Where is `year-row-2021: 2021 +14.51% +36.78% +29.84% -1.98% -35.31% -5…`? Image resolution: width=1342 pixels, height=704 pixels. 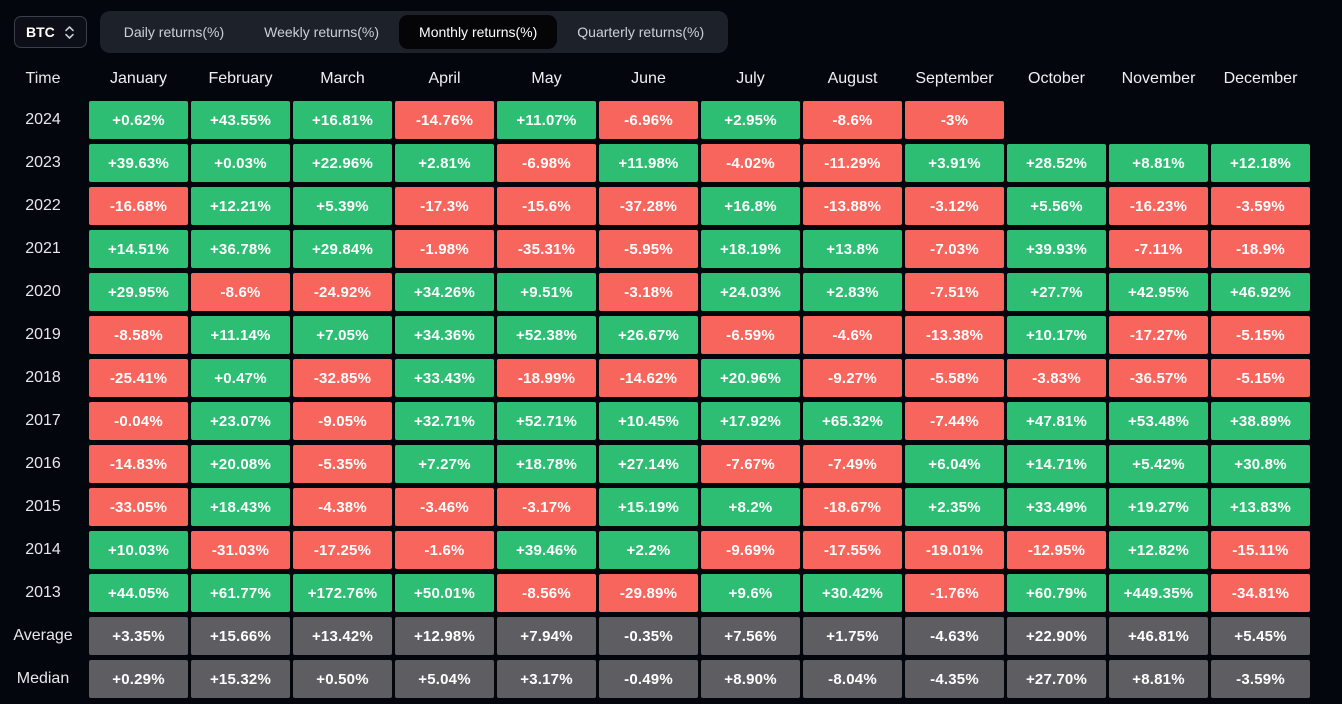 year-row-2021: 2021 +14.51% +36.78% +29.84% -1.98% -35.31% -5… is located at coordinates (671, 249).